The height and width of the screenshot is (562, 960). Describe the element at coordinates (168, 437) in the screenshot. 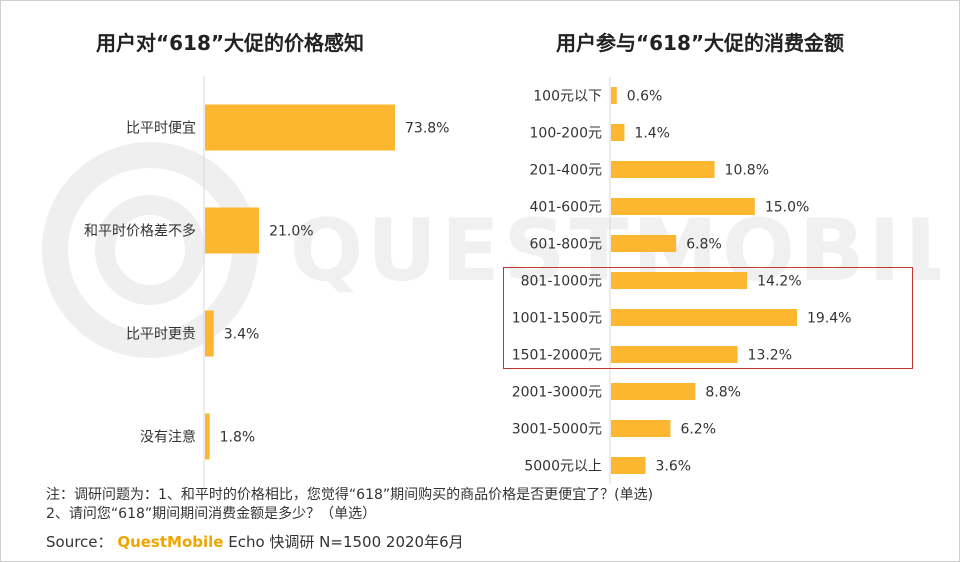

I see `left-chart-category-label: 没有注意` at that location.